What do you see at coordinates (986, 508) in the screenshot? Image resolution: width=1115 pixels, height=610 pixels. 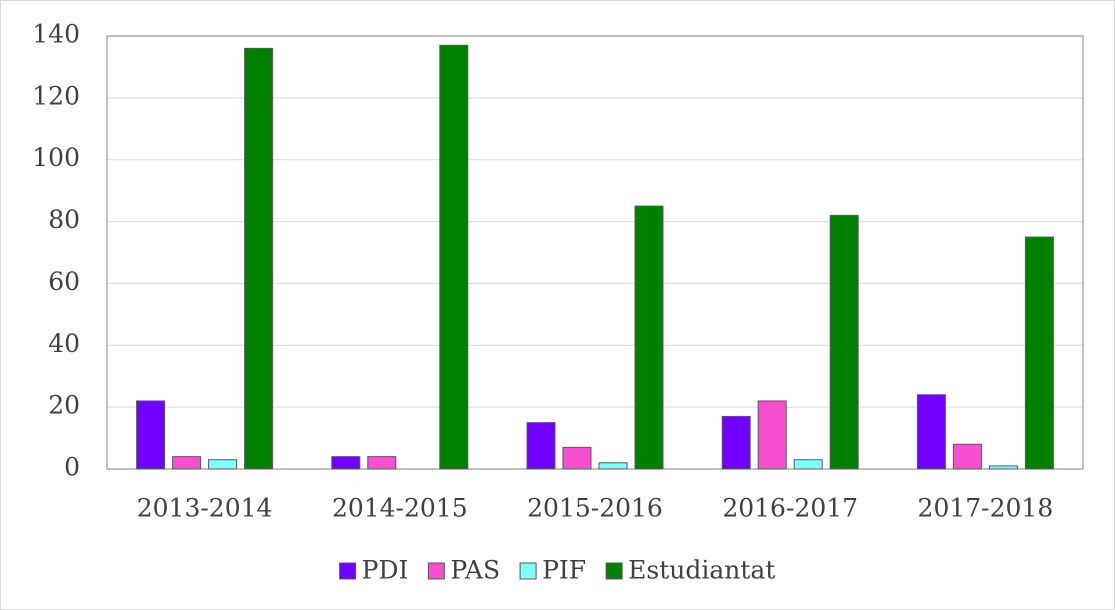 I see `x-tick-label: 2017-2018` at bounding box center [986, 508].